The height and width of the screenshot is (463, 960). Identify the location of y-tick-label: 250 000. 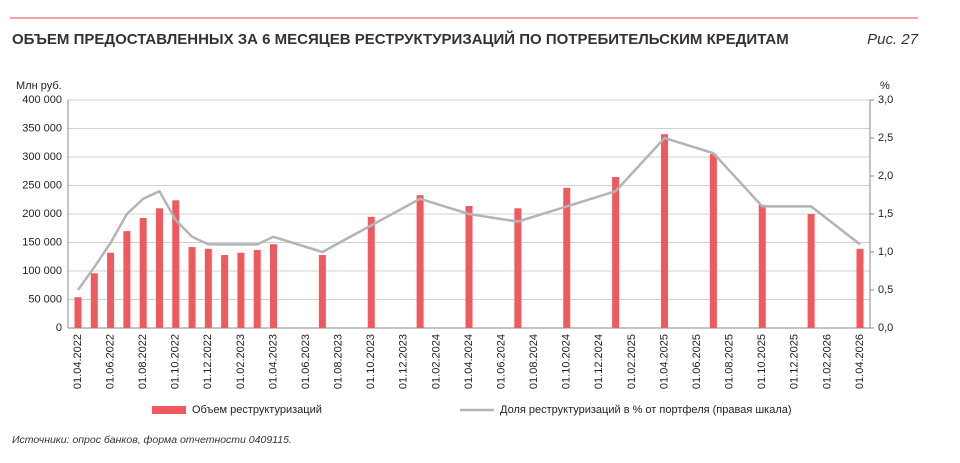
(42, 185).